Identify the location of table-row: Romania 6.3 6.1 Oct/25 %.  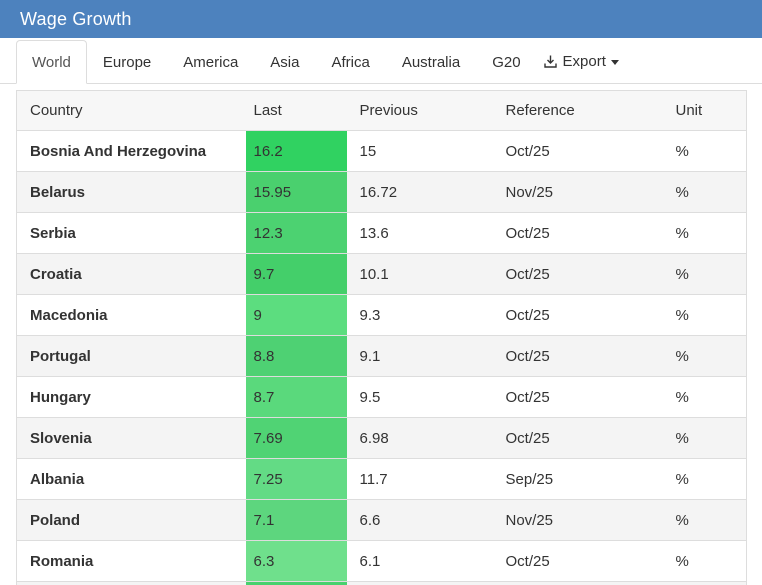
(381, 561).